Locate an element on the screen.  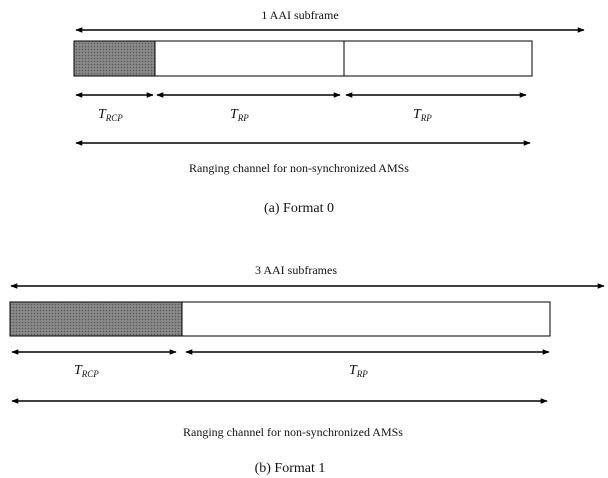
format1-rcp-block is located at coordinates (96, 319).